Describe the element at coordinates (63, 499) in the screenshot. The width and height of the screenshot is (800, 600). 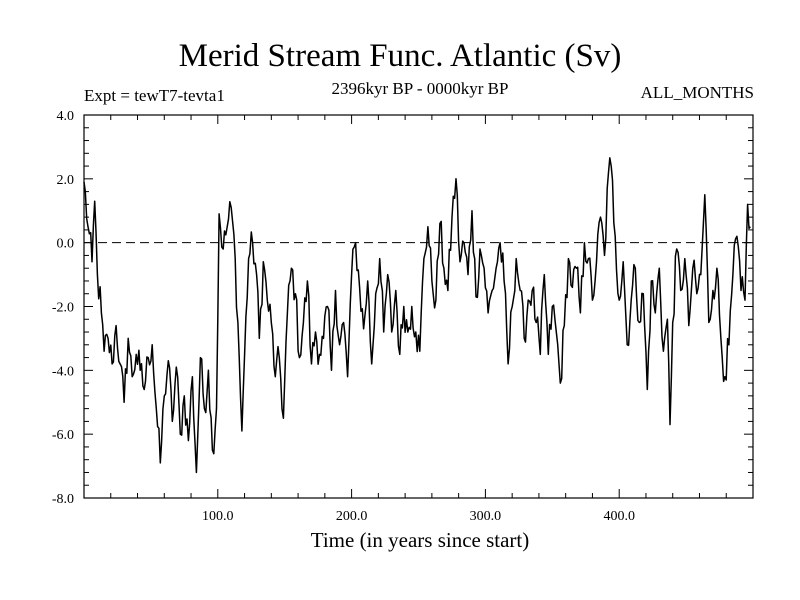
I see `y-tick-label: -8.0` at that location.